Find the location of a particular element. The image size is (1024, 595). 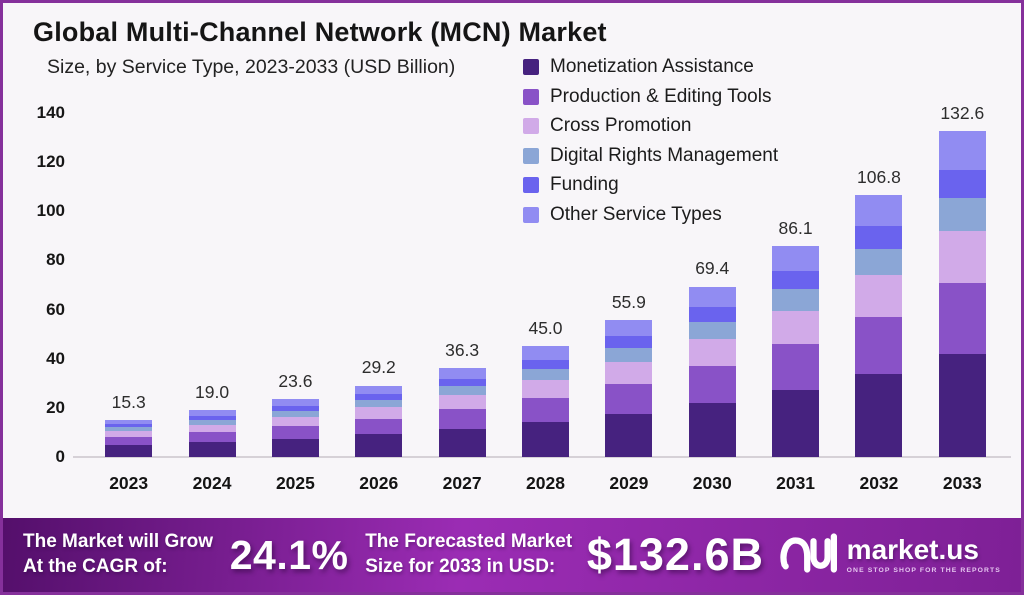

market-us-logo: market.us ONE STOP SHOP FOR THE REPORTS is located at coordinates (890, 555).